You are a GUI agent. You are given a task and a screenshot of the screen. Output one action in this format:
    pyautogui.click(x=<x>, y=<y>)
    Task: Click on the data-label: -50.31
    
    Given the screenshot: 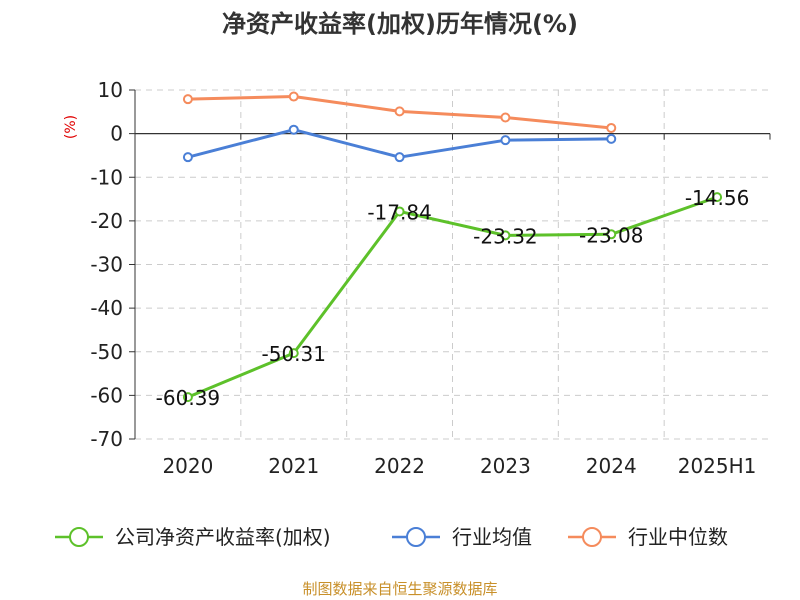 What is the action you would take?
    pyautogui.click(x=294, y=354)
    